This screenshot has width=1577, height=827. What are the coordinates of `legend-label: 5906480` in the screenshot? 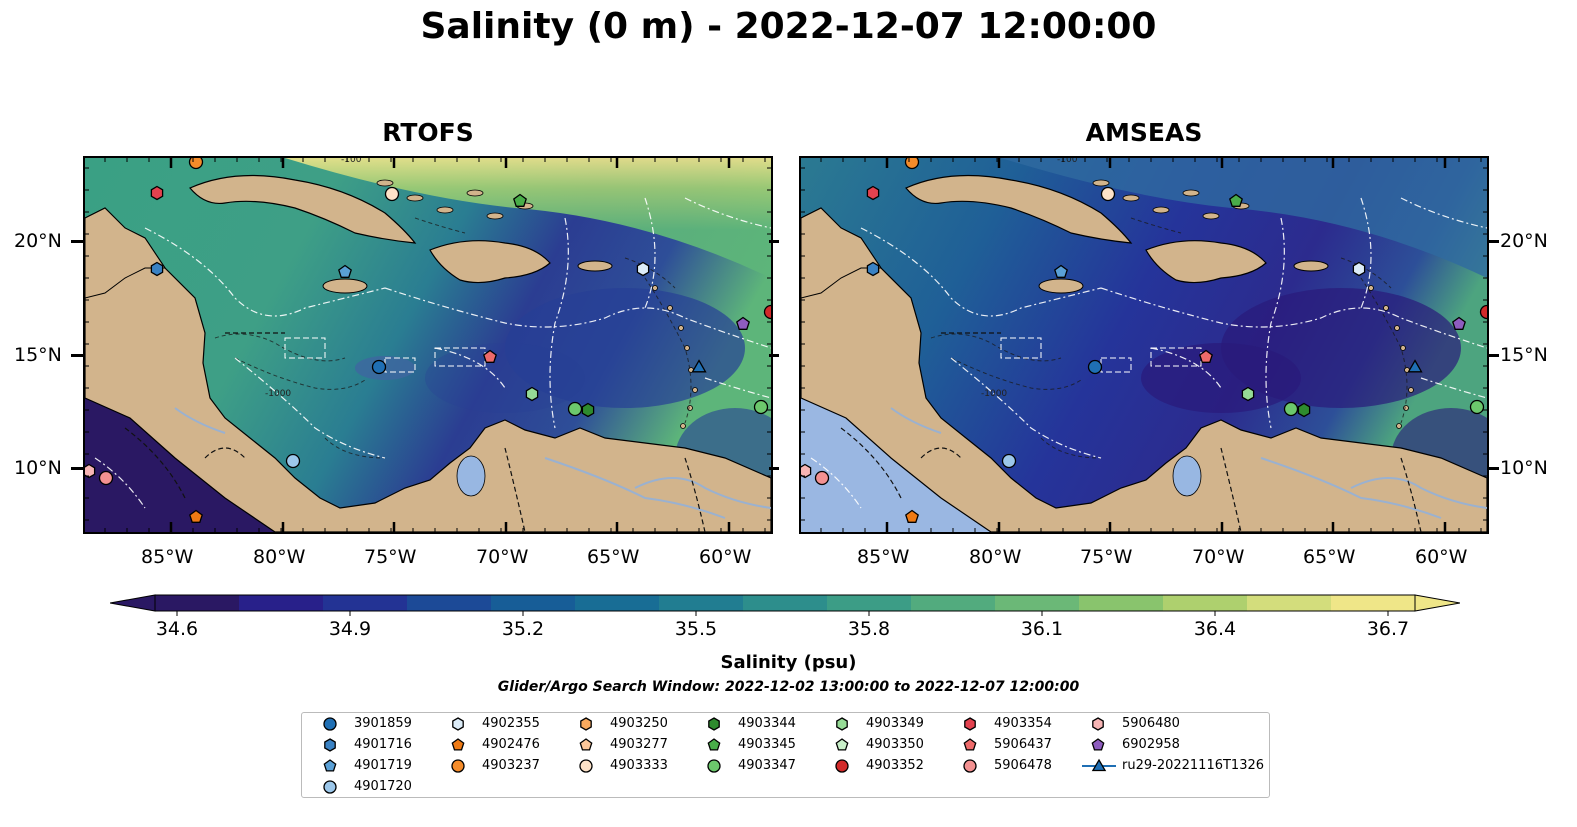 It's located at (1151, 723).